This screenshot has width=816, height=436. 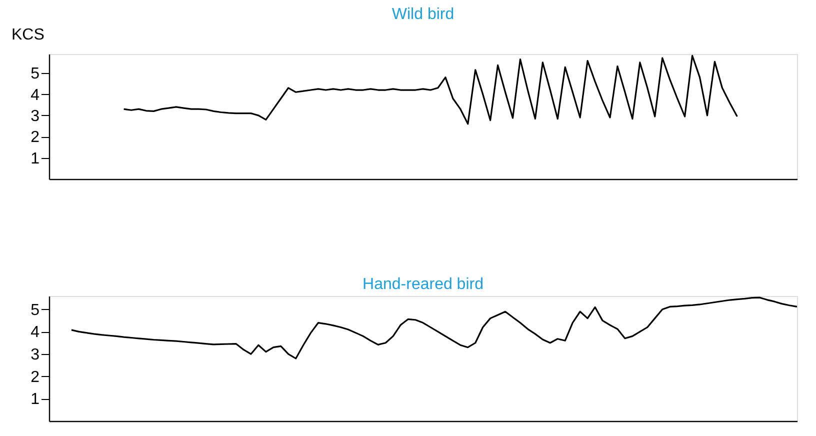 I want to click on chart-title: Hand-reared bird, so click(x=423, y=284).